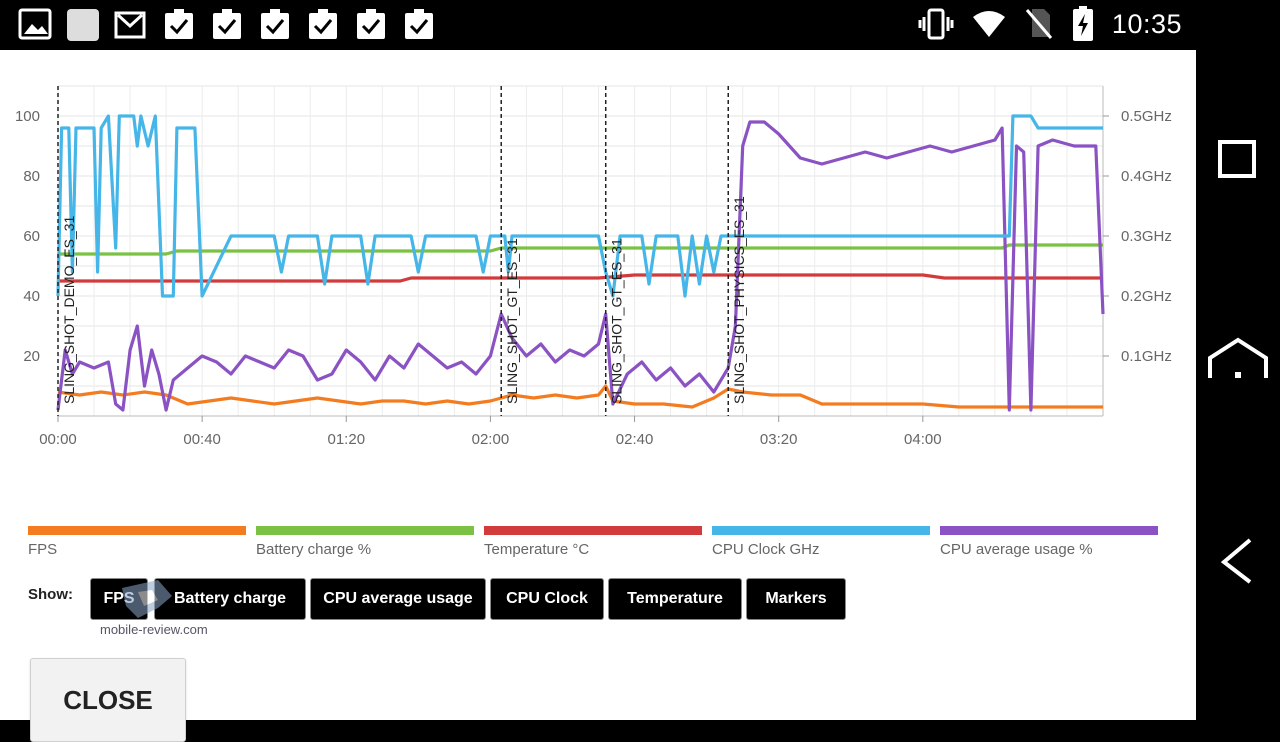 This screenshot has width=1280, height=742. I want to click on back-button, so click(1238, 560).